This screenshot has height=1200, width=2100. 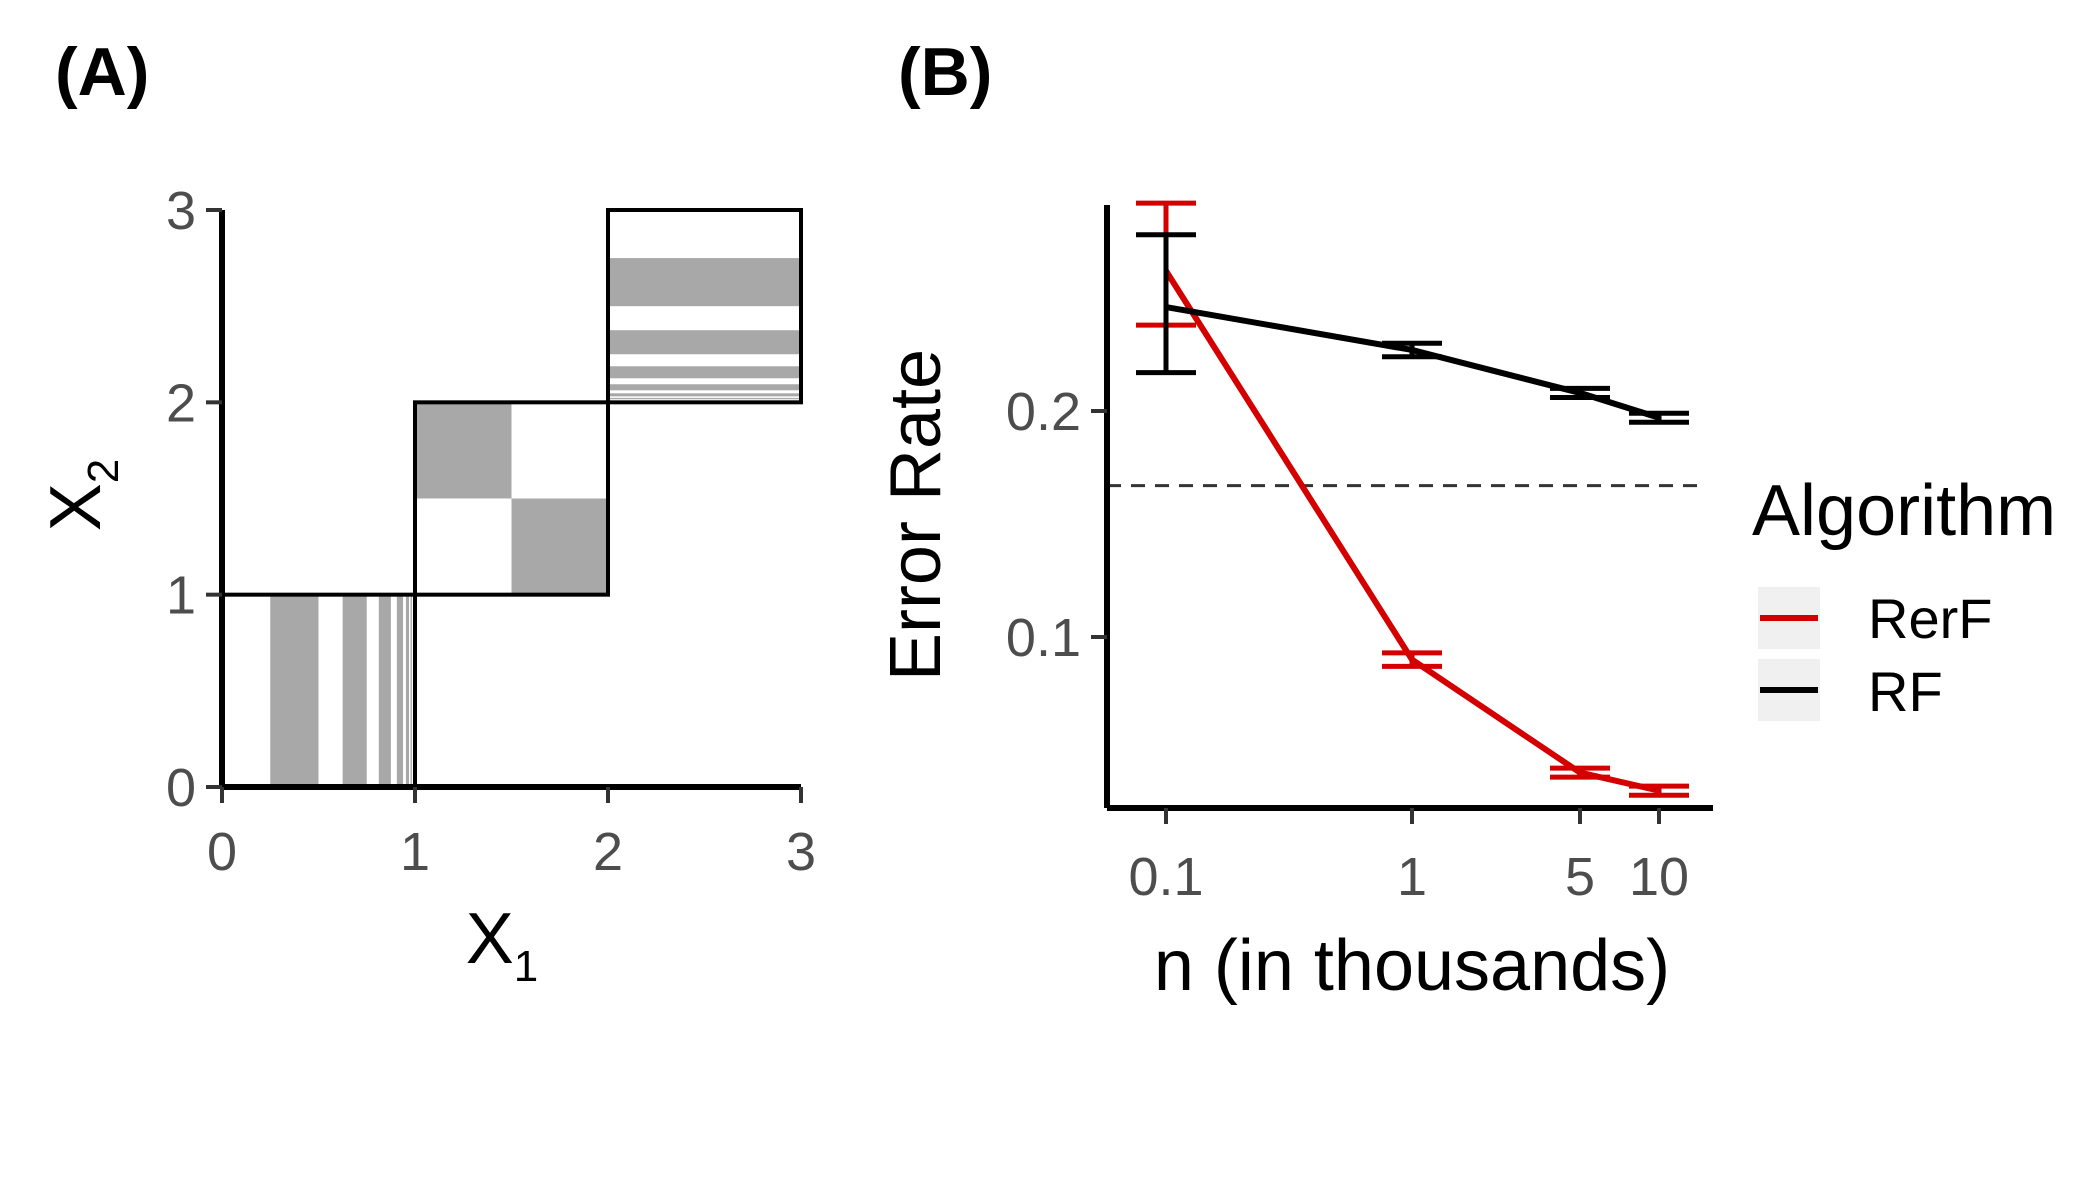 What do you see at coordinates (1043, 412) in the screenshot?
I see `panel-b-y-tick-label: 0.2` at bounding box center [1043, 412].